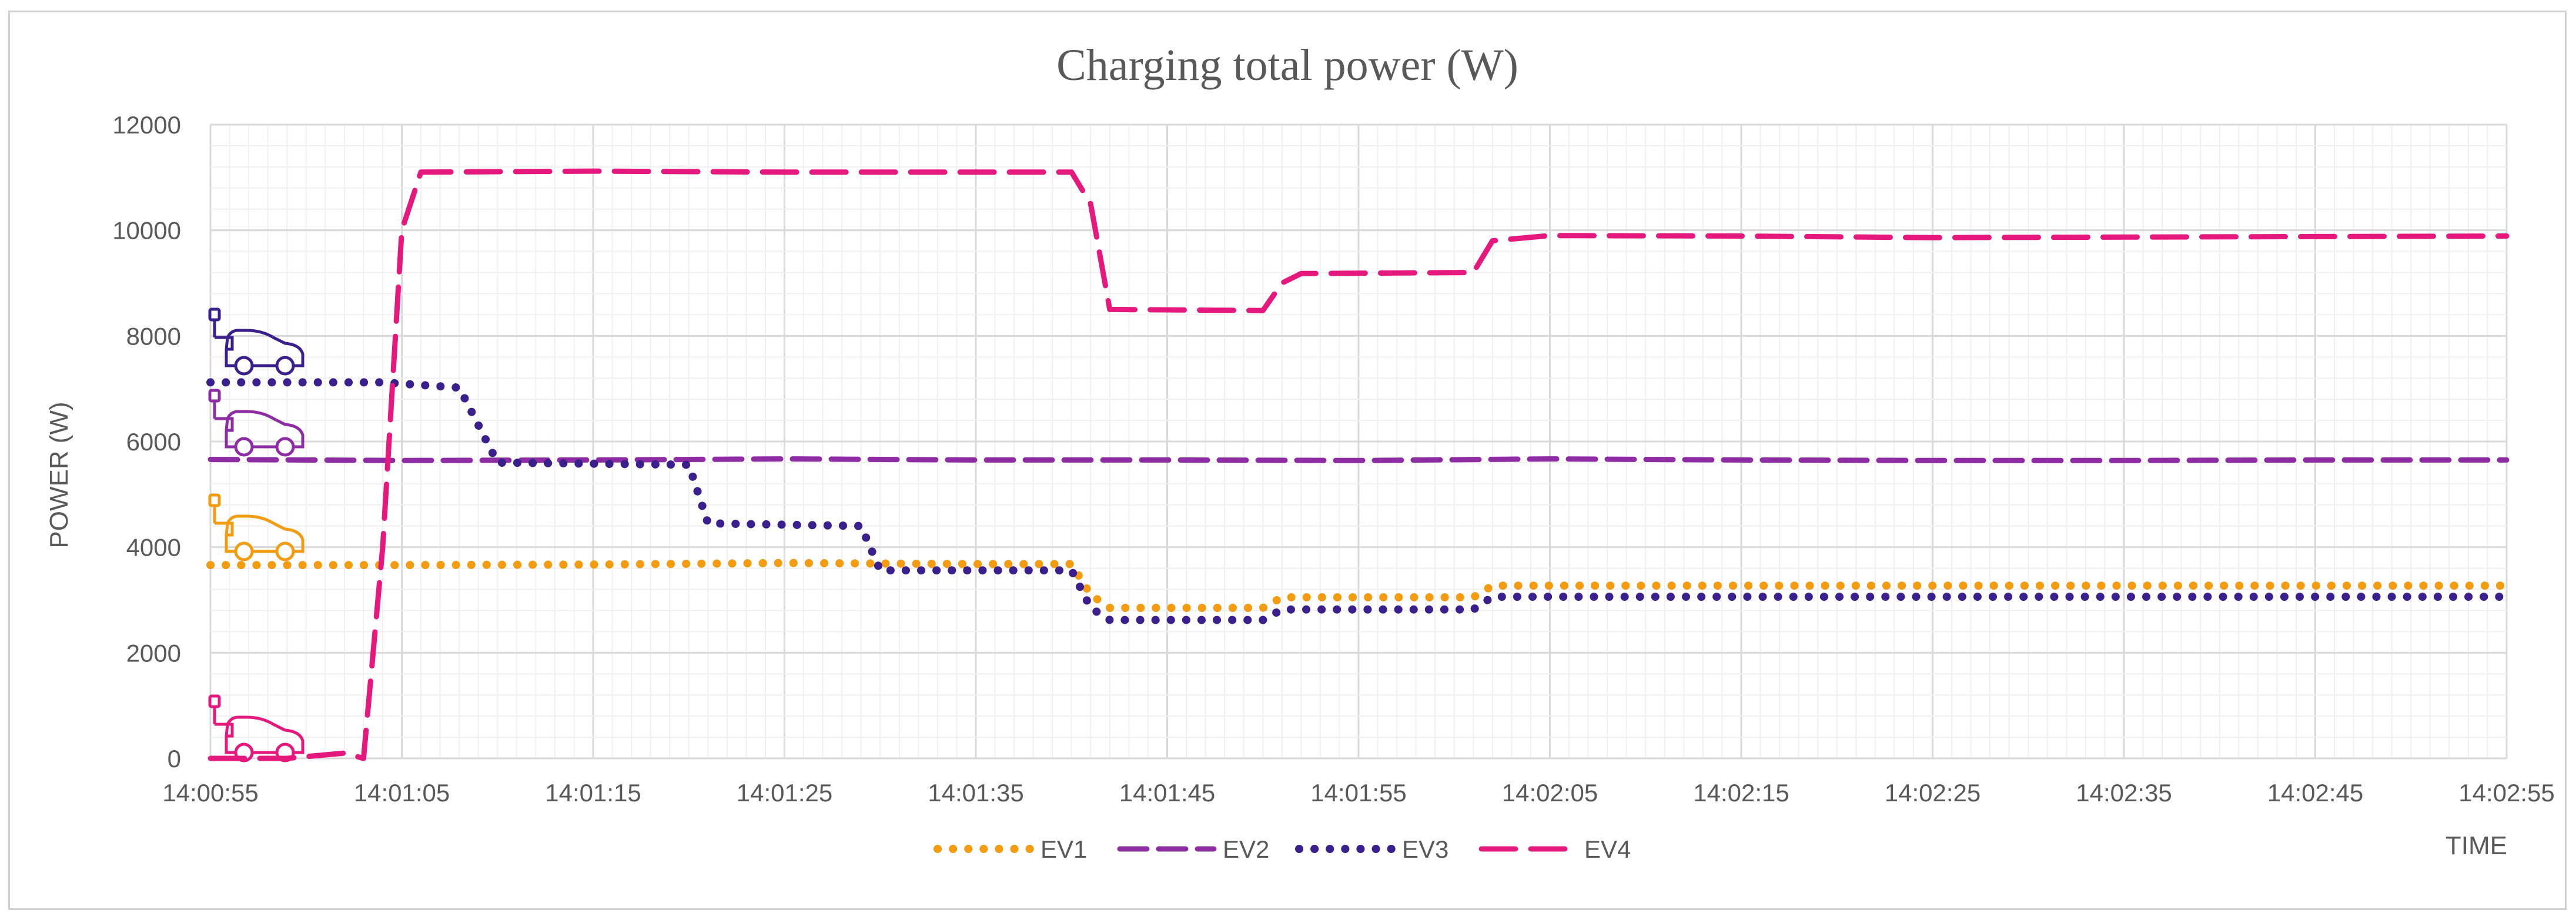 The width and height of the screenshot is (2576, 923). Describe the element at coordinates (153, 336) in the screenshot. I see `y-tick-label: 8000` at that location.